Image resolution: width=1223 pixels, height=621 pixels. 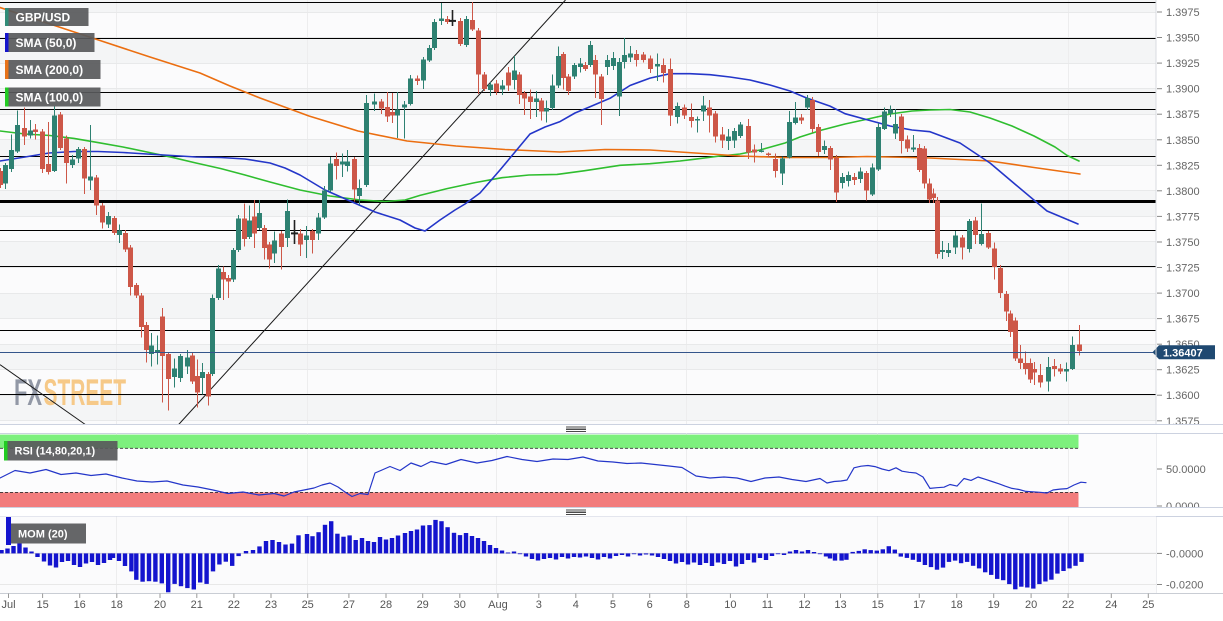 I want to click on svg-text: 1.3625, so click(x=1183, y=371).